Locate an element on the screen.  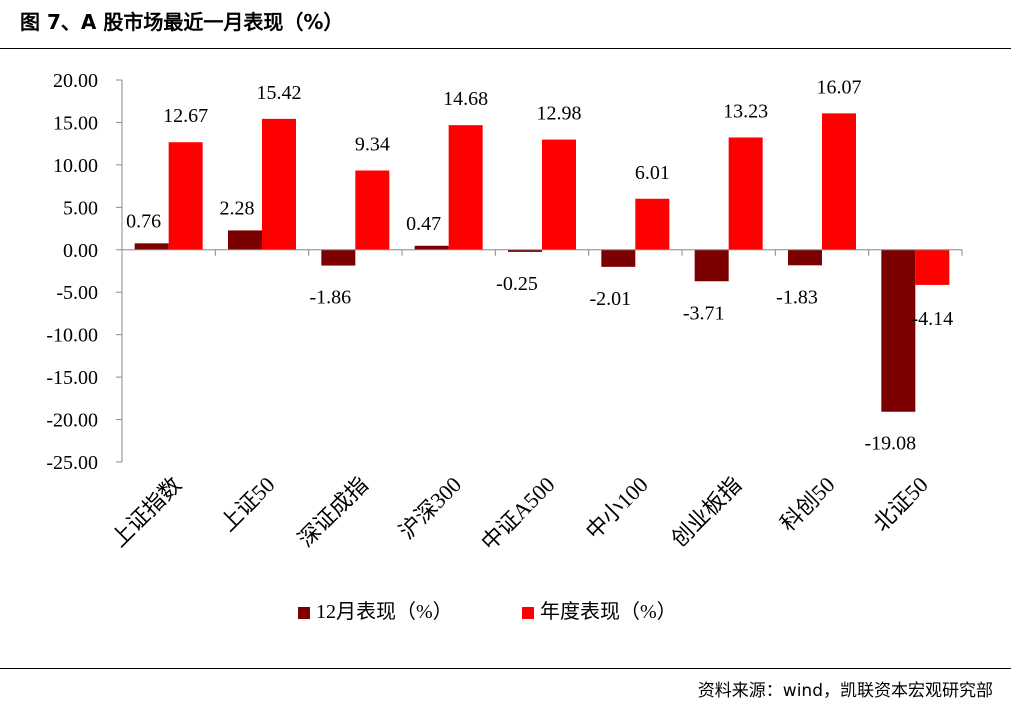
data-label-december: 0.47 is located at coordinates (423, 224).